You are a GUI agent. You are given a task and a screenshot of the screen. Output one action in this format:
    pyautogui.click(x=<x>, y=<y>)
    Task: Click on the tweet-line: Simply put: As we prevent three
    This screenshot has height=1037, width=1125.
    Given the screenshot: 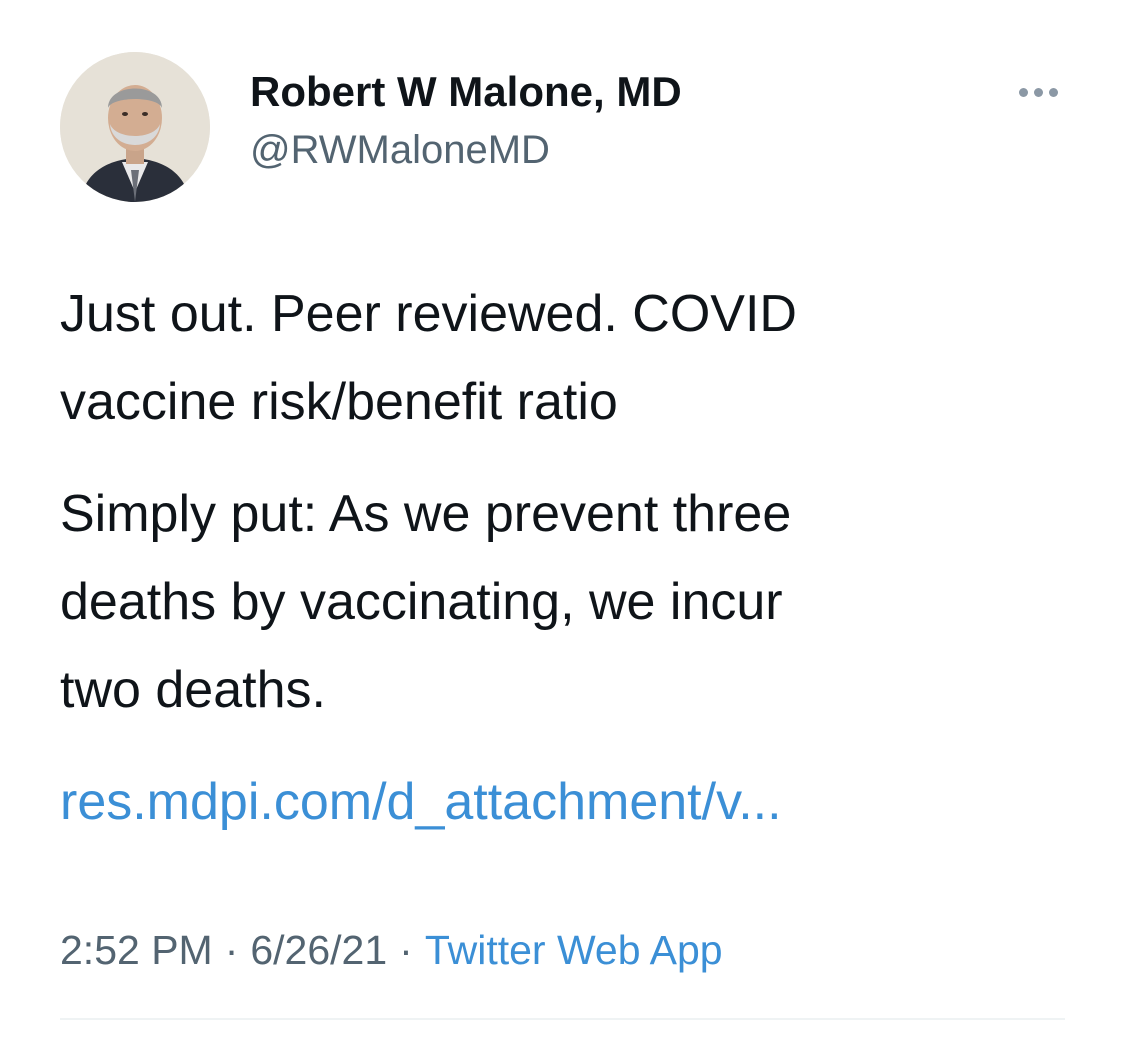 What is the action you would take?
    pyautogui.click(x=426, y=514)
    